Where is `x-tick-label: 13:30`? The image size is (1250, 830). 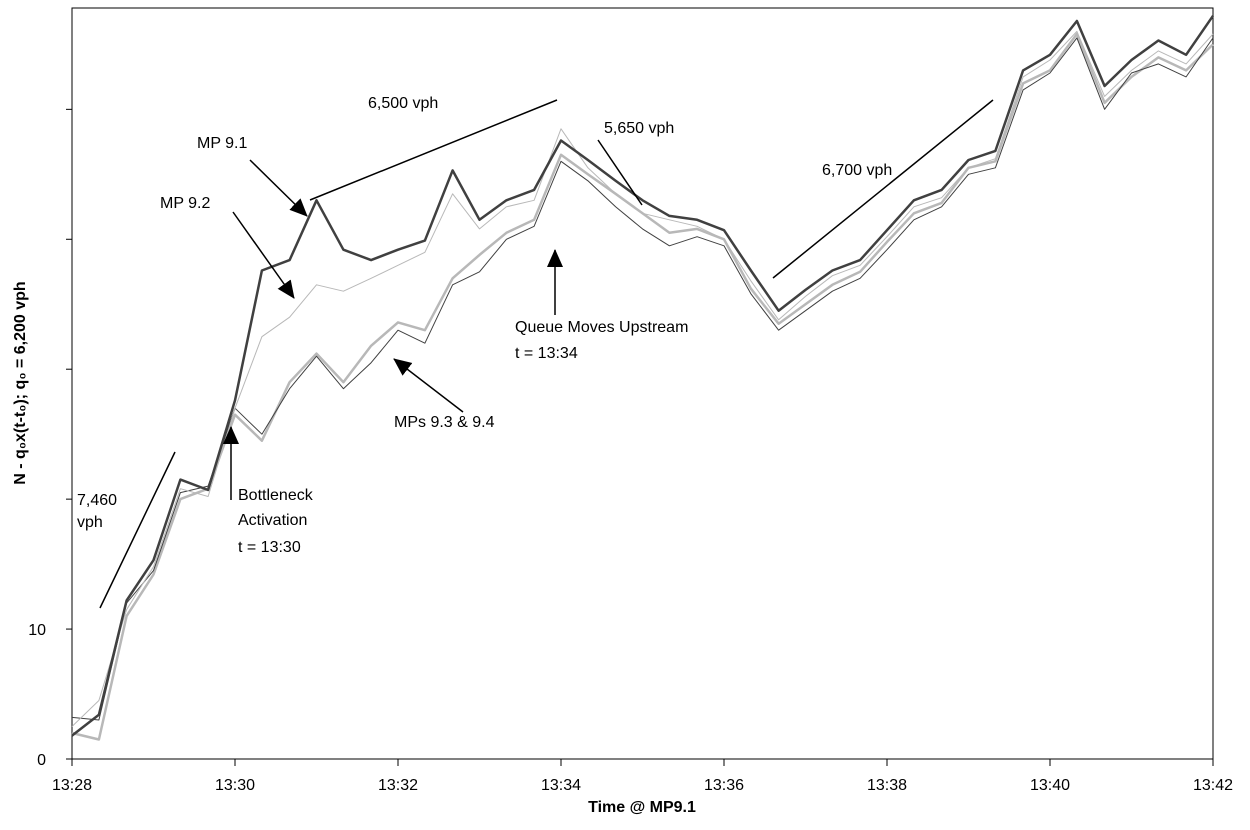 x-tick-label: 13:30 is located at coordinates (235, 785).